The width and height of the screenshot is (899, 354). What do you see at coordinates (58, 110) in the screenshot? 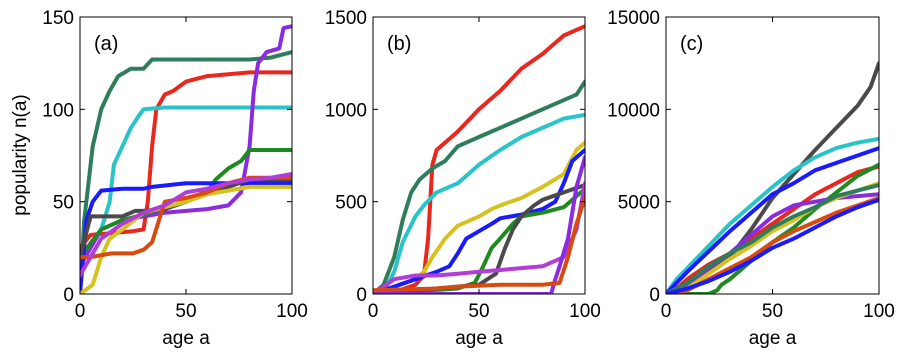
I see `y-tick-label: 100` at bounding box center [58, 110].